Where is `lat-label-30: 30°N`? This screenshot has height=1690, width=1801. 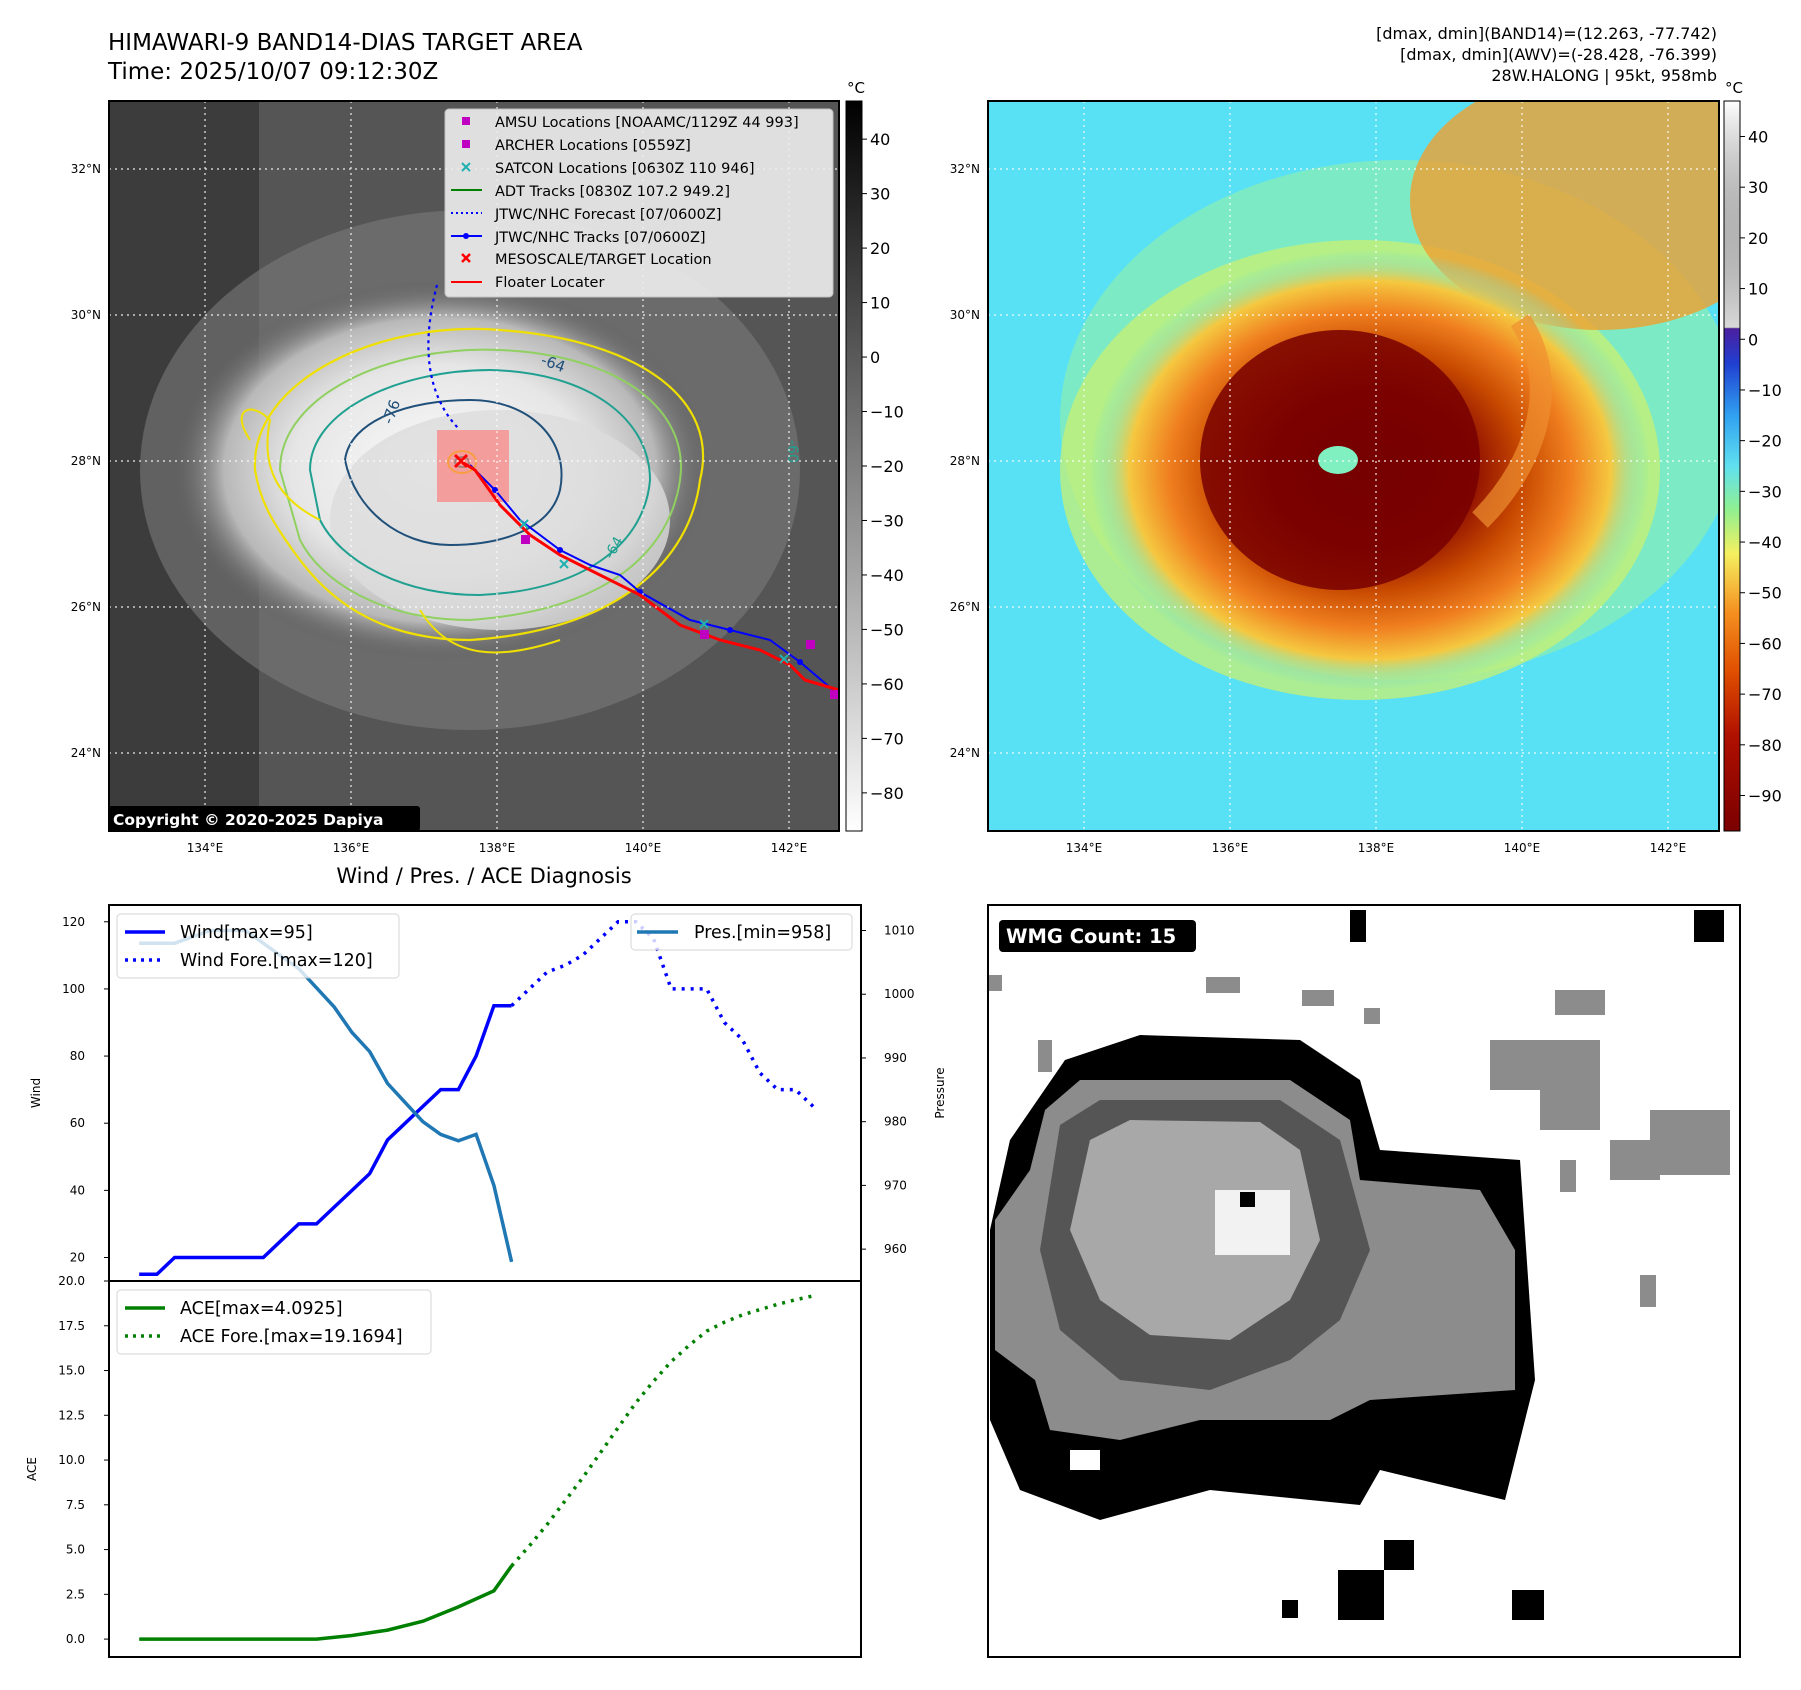
lat-label-30: 30°N is located at coordinates (86, 315).